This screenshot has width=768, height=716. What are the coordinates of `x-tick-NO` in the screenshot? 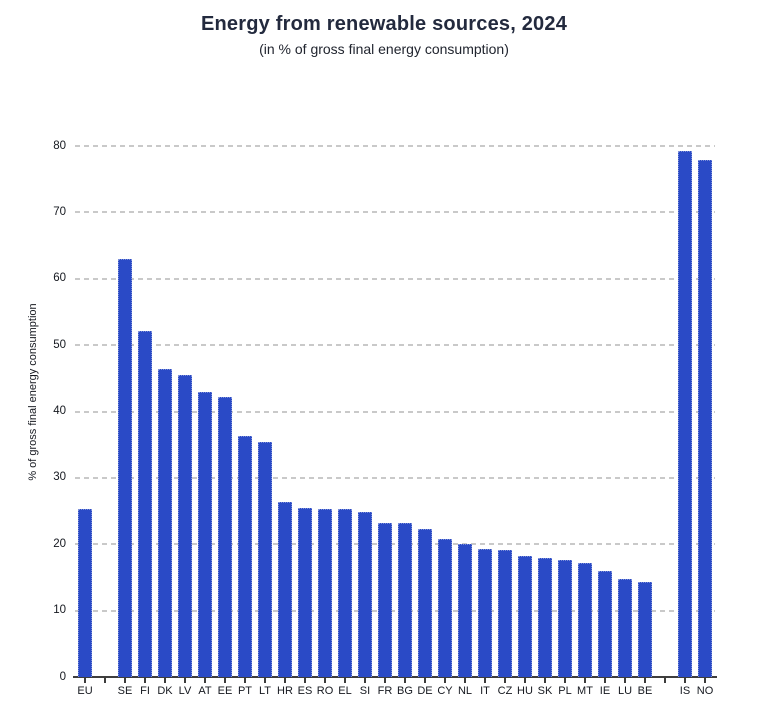 It's located at (705, 680).